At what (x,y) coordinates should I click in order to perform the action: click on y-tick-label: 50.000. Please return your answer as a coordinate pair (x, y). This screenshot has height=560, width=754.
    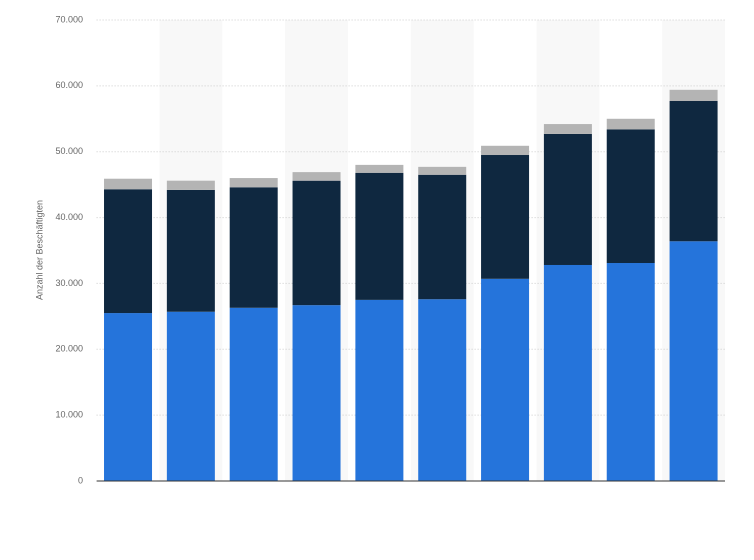
    Looking at the image, I should click on (69, 151).